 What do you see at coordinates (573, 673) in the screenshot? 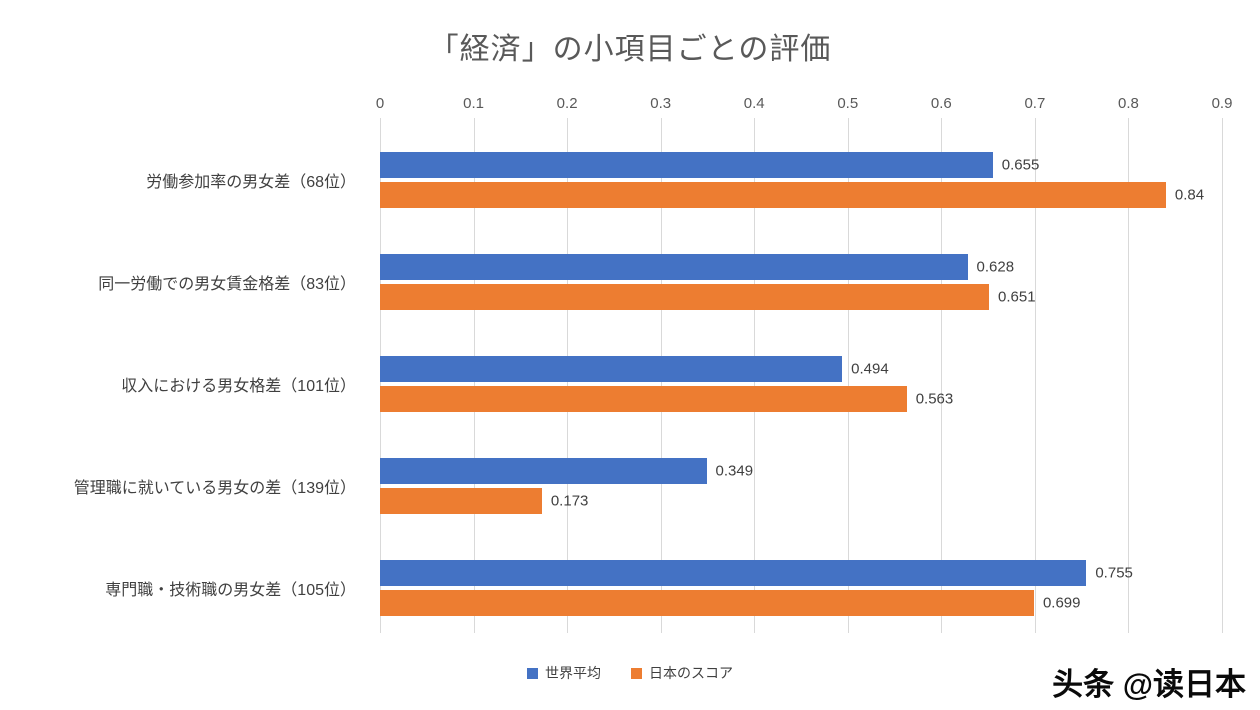
I see `legend-label: 世界平均` at bounding box center [573, 673].